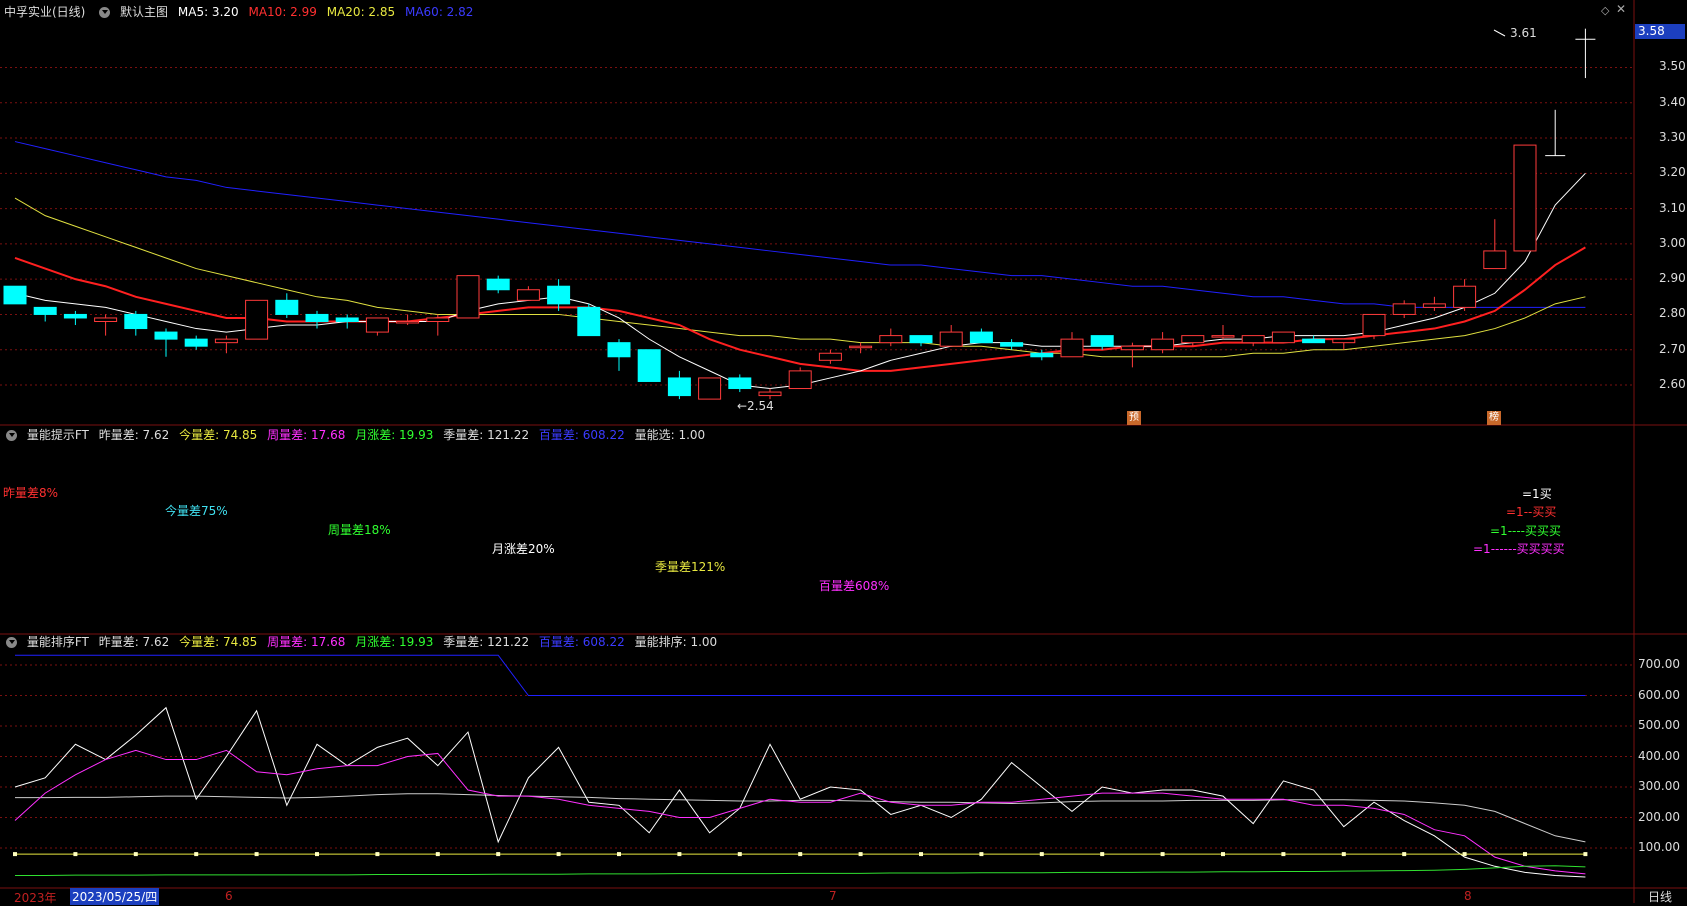 Image resolution: width=1687 pixels, height=906 pixels. What do you see at coordinates (1494, 418) in the screenshot?
I see `signal-badge-2: 榜` at bounding box center [1494, 418].